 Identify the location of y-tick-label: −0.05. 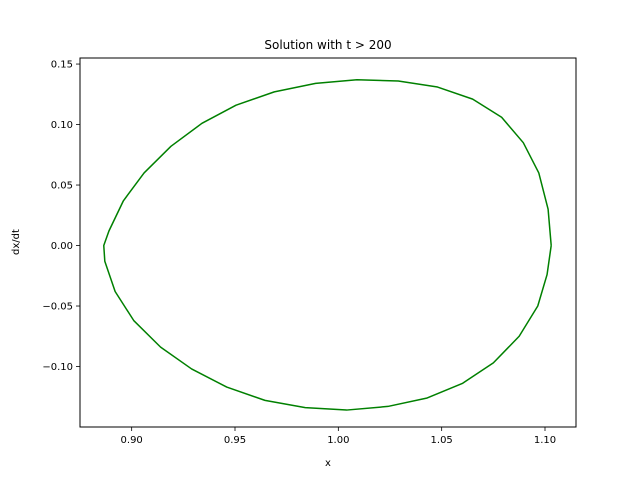
(57, 307).